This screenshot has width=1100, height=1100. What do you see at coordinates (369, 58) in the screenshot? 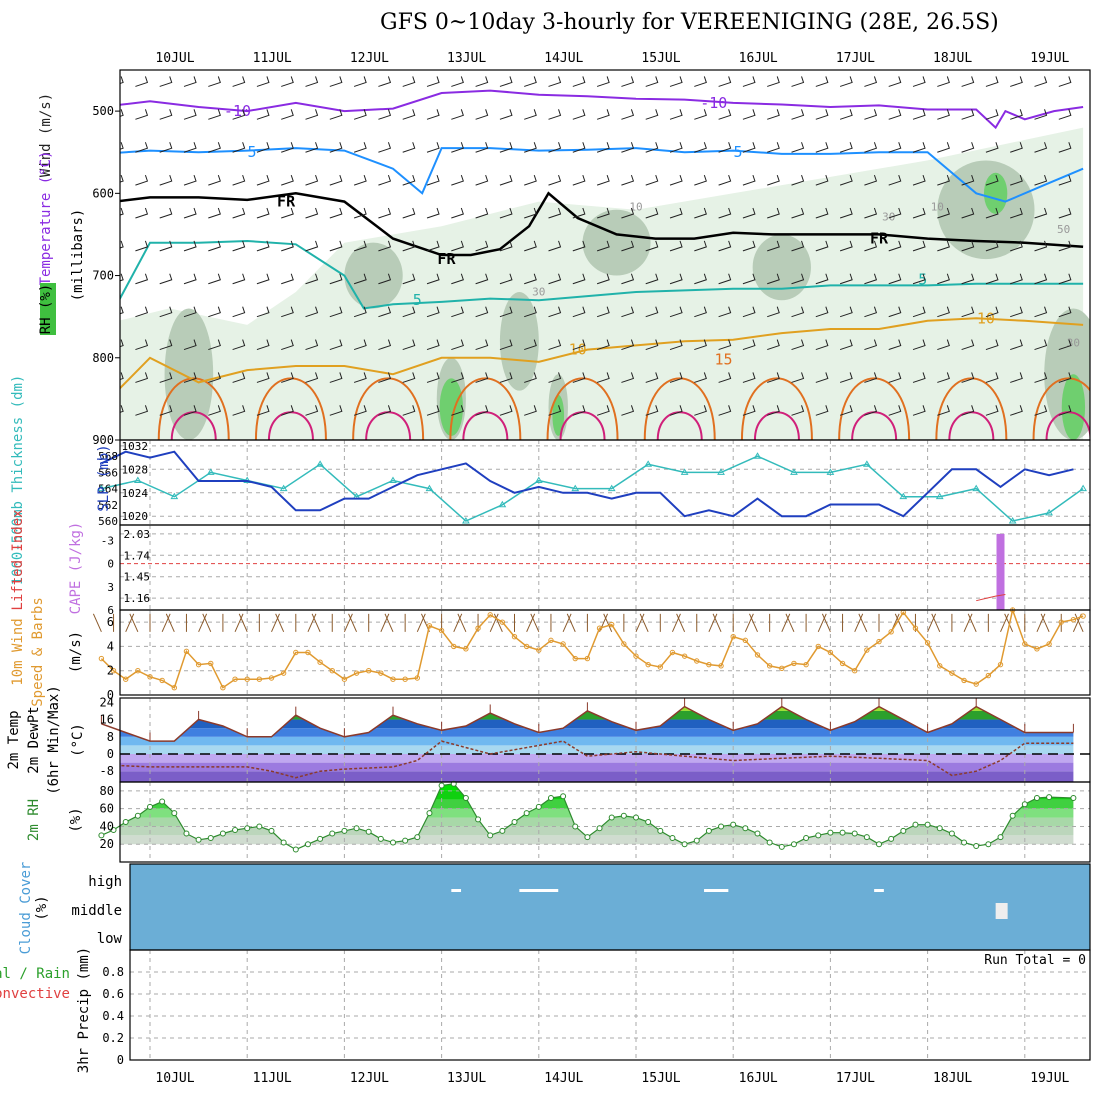
I see `date-label-top: 12JUL` at bounding box center [369, 58].